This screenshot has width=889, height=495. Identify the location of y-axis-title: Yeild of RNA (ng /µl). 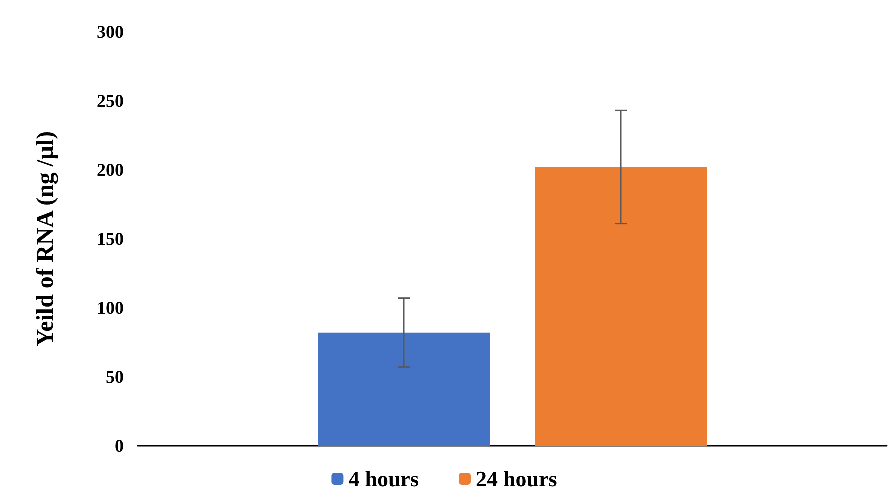
(46, 239).